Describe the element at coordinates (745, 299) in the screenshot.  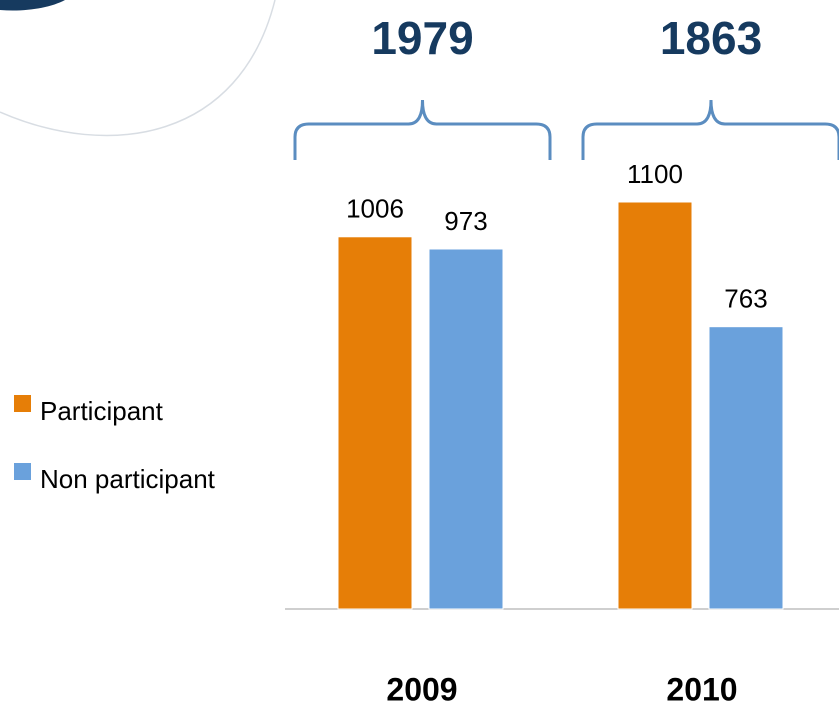
I see `value-label: 763` at that location.